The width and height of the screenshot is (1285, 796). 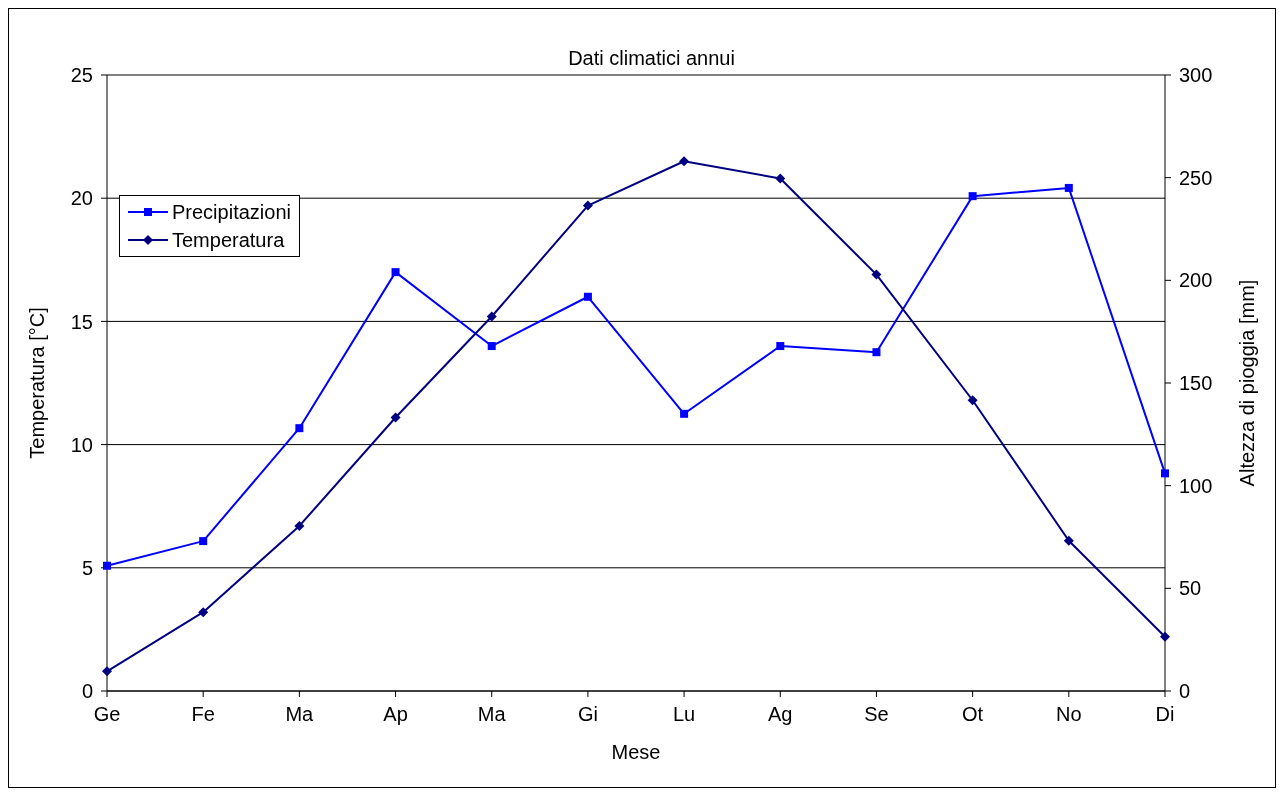 I want to click on y2-tick-label: 0, so click(x=1185, y=691).